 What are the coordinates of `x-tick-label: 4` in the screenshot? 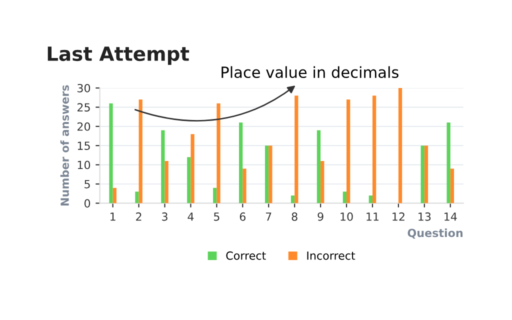 It's located at (191, 216).